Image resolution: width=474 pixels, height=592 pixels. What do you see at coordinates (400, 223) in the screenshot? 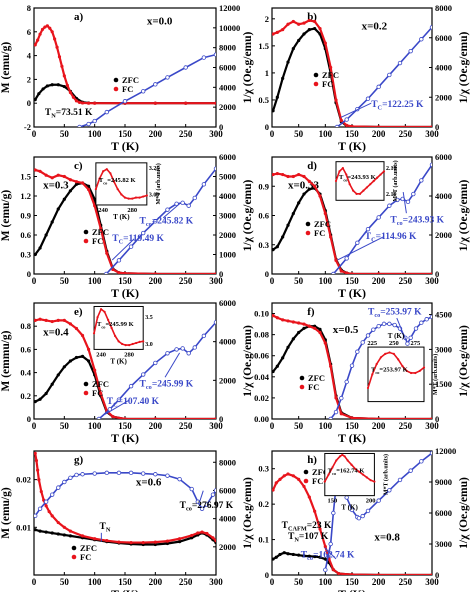
I see `annotation-0-subscript: co` at bounding box center [400, 223].